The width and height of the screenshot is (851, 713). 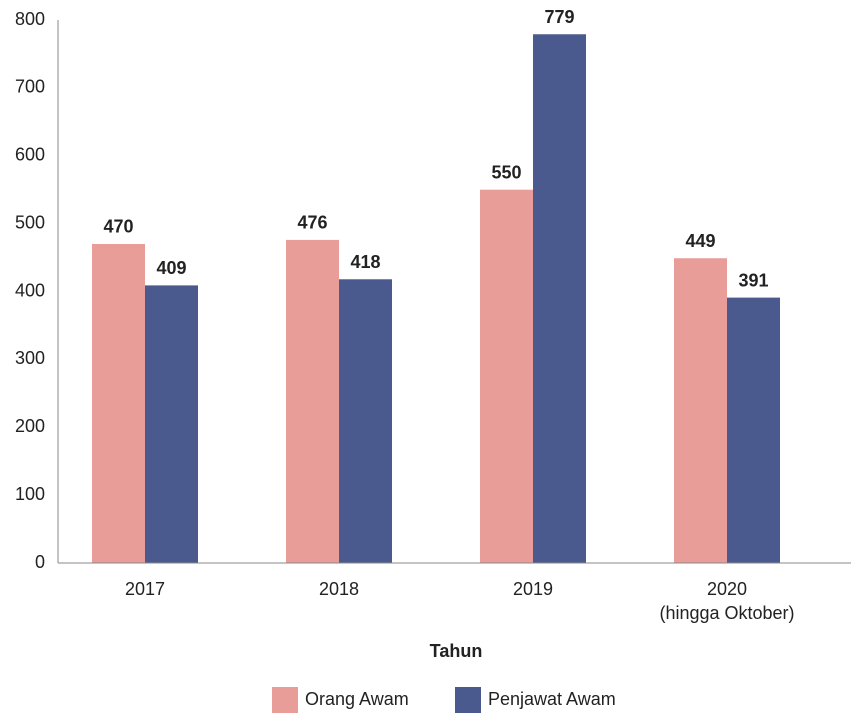 I want to click on data-label: 409, so click(x=171, y=268).